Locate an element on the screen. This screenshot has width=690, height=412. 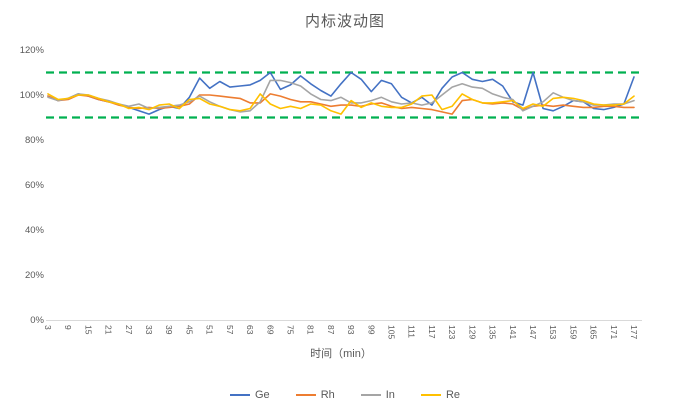
x-axis-title: 时间（min） is located at coordinates (341, 354).